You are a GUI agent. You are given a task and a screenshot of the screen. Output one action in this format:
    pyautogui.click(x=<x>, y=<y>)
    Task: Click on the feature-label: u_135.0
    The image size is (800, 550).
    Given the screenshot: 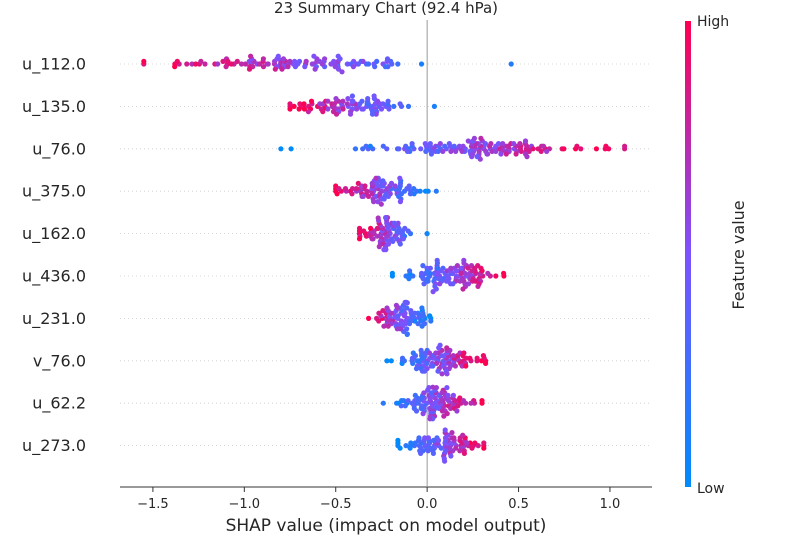 What is the action you would take?
    pyautogui.click(x=54, y=107)
    